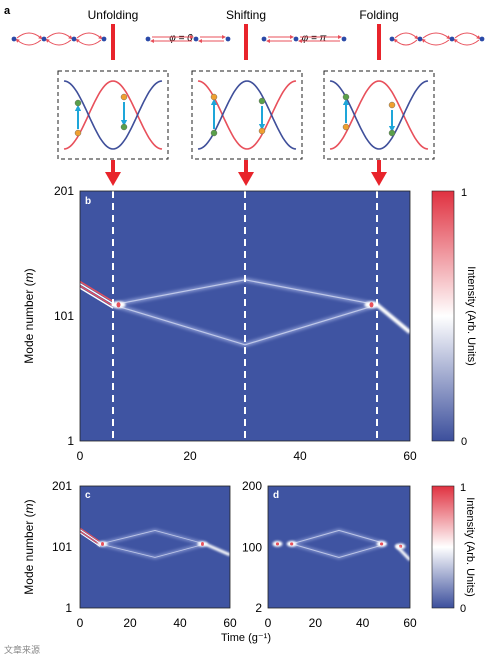 Image resolution: width=492 pixels, height=660 pixels. I want to click on x-tick-label: 0, so click(80, 623).